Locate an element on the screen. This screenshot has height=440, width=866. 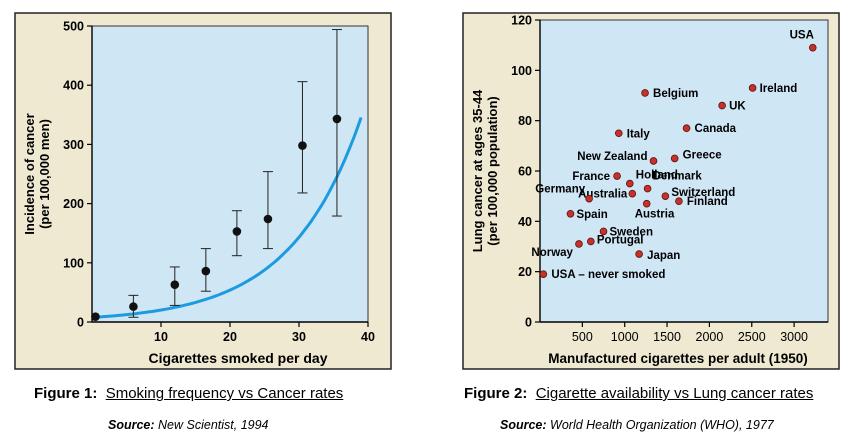
x-tick-label: 1000 is located at coordinates (625, 337).